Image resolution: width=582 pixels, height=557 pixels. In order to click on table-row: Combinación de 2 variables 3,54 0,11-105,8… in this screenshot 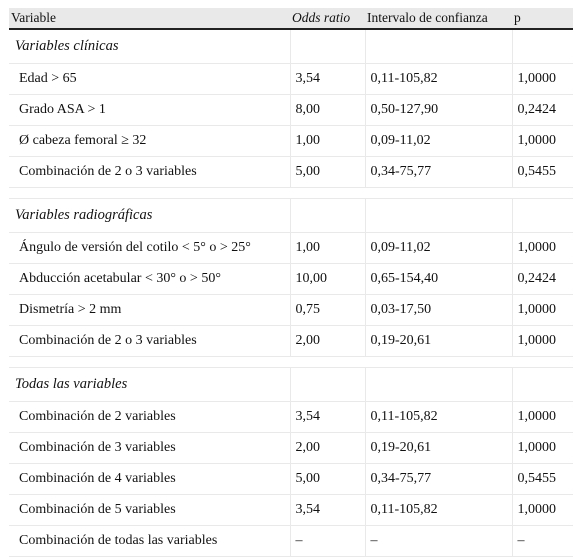, I will do `click(291, 417)`.